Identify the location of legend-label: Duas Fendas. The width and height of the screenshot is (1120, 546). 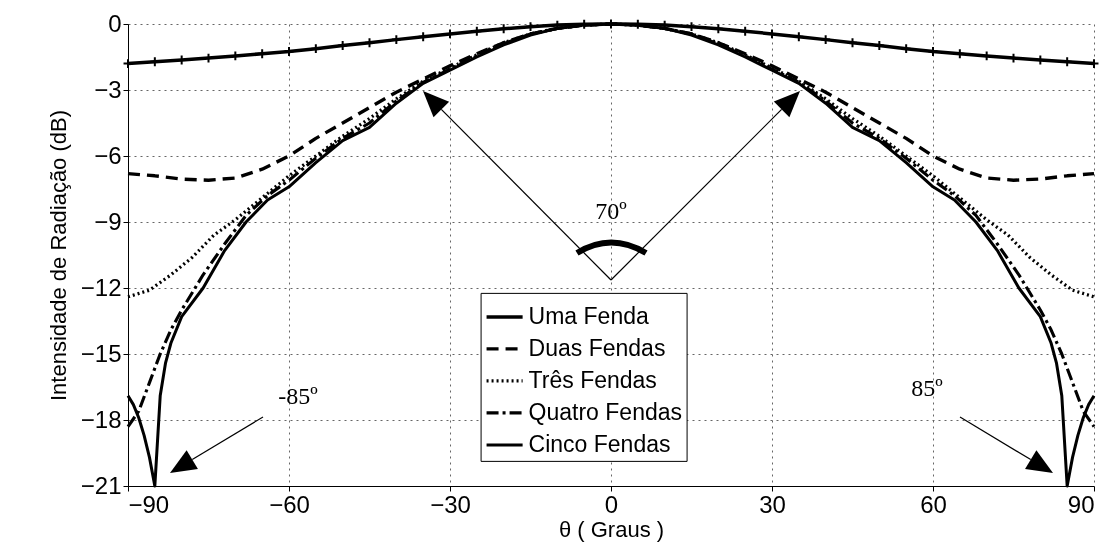
(597, 347).